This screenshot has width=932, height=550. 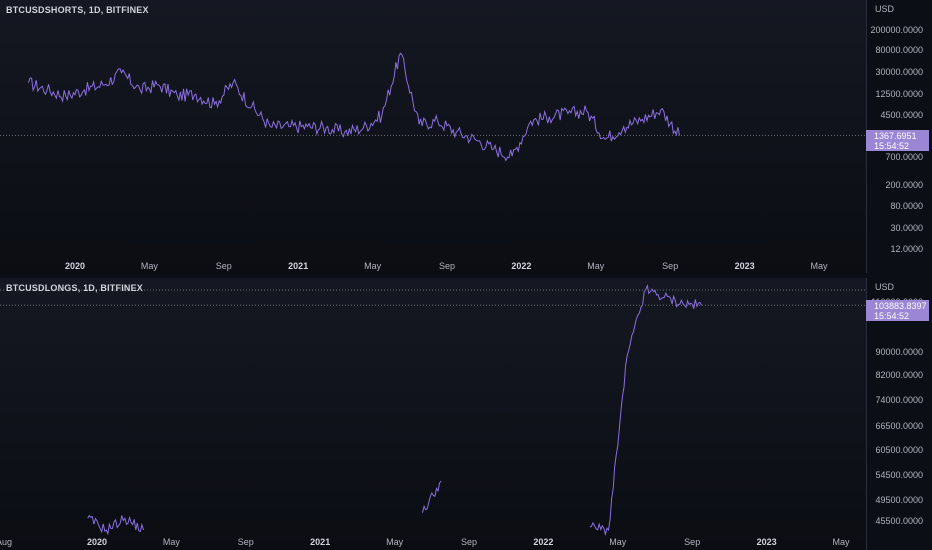 What do you see at coordinates (75, 288) in the screenshot?
I see `longs-symbol-title: BTCUSDLONGS, 1D, BITFINEX` at bounding box center [75, 288].